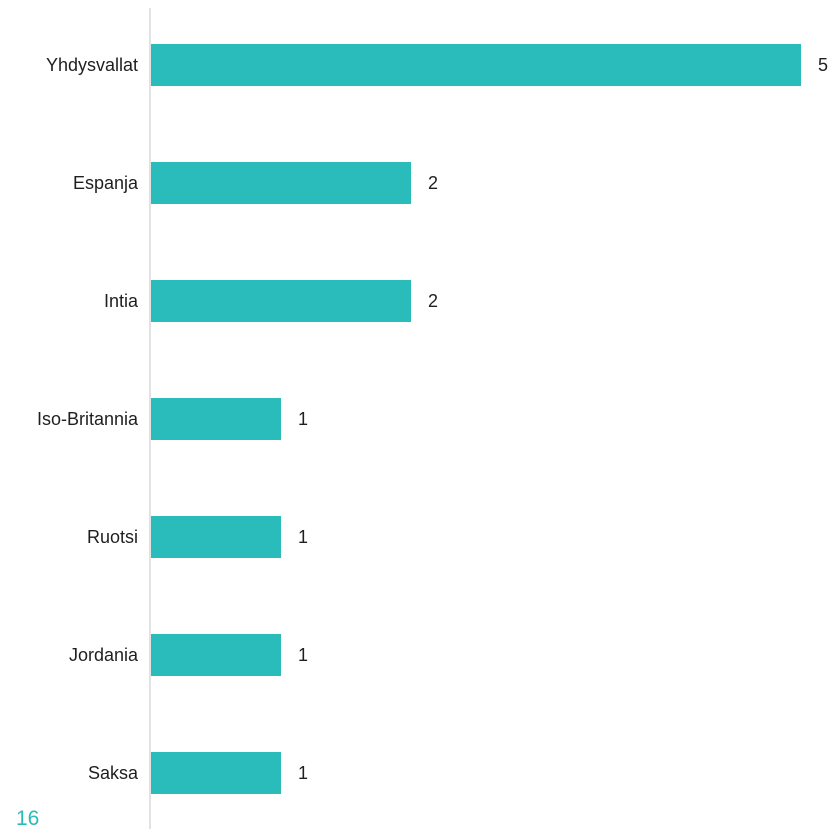 The width and height of the screenshot is (831, 829). What do you see at coordinates (28, 818) in the screenshot?
I see `page-number: 16` at bounding box center [28, 818].